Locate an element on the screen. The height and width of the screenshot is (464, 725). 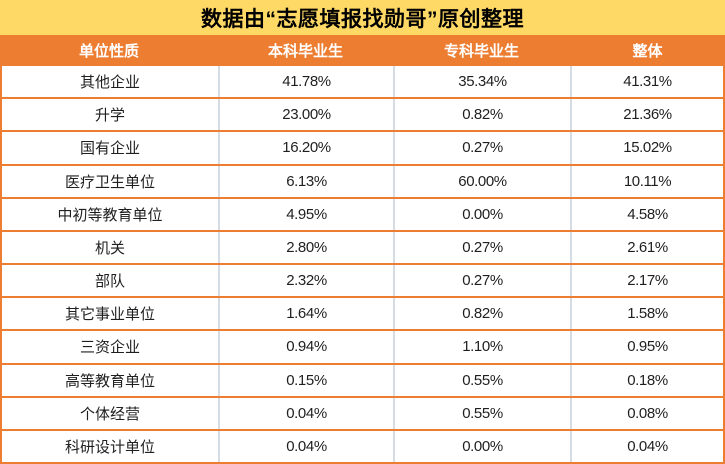
table-row: 医疗卫生单位 6.13% 60.00% 10.11% is located at coordinates (362, 180).